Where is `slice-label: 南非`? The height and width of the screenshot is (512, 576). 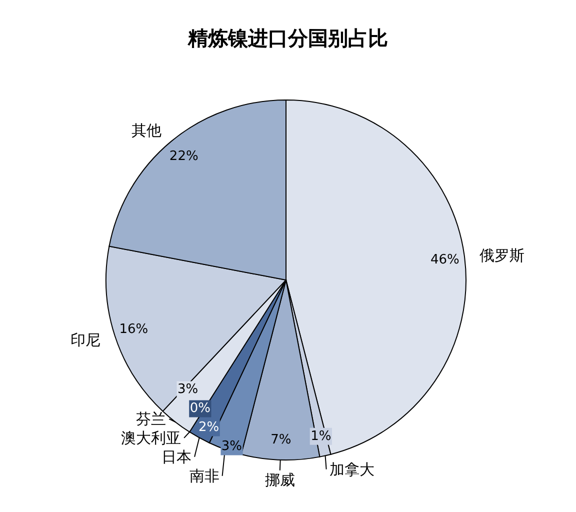
slice-label: 南非 is located at coordinates (204, 475).